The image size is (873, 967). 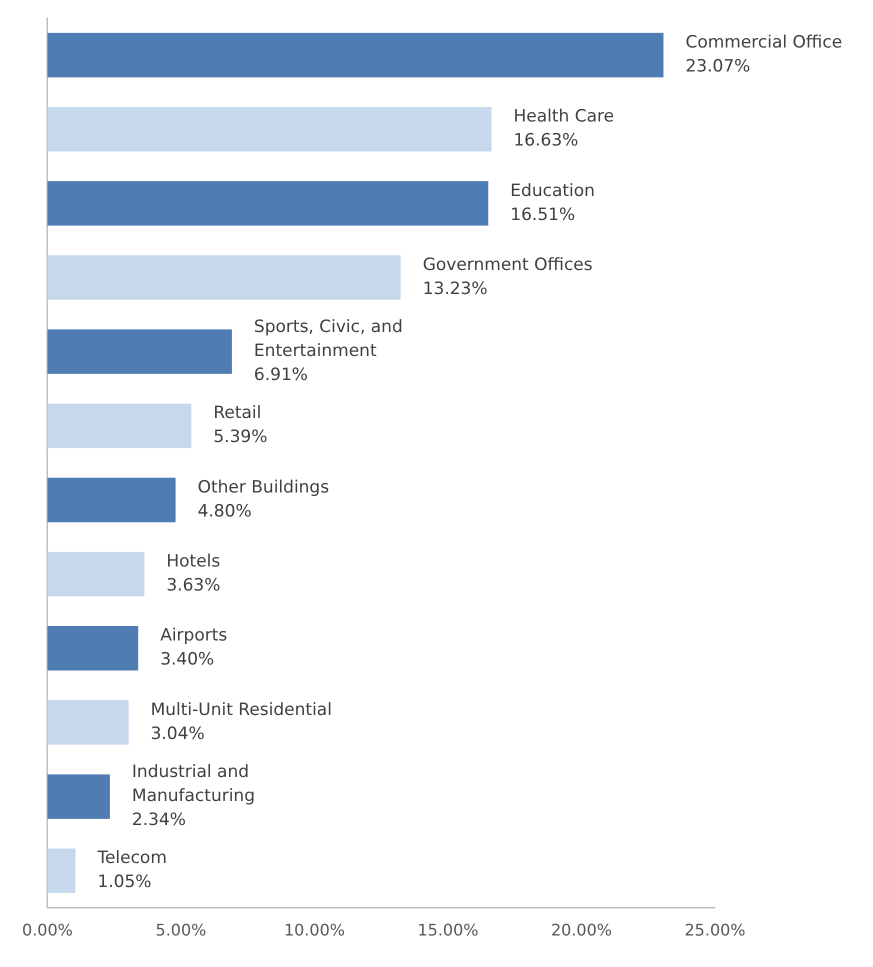 What do you see at coordinates (159, 820) in the screenshot?
I see `data-label: 2.34%` at bounding box center [159, 820].